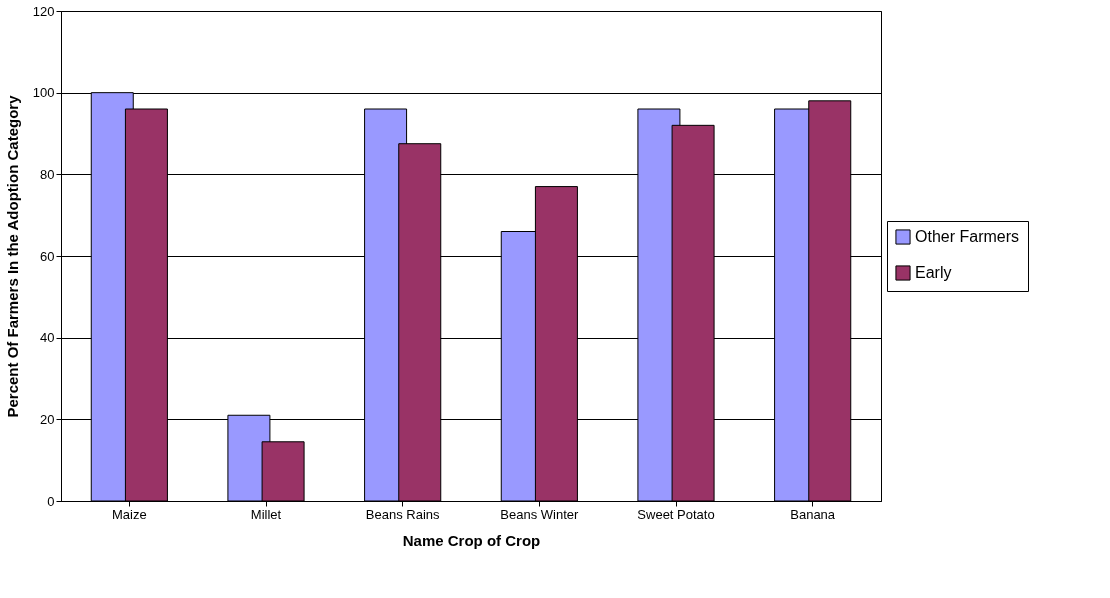 The image size is (1110, 598). What do you see at coordinates (129, 514) in the screenshot?
I see `x-tick-label: Maize` at bounding box center [129, 514].